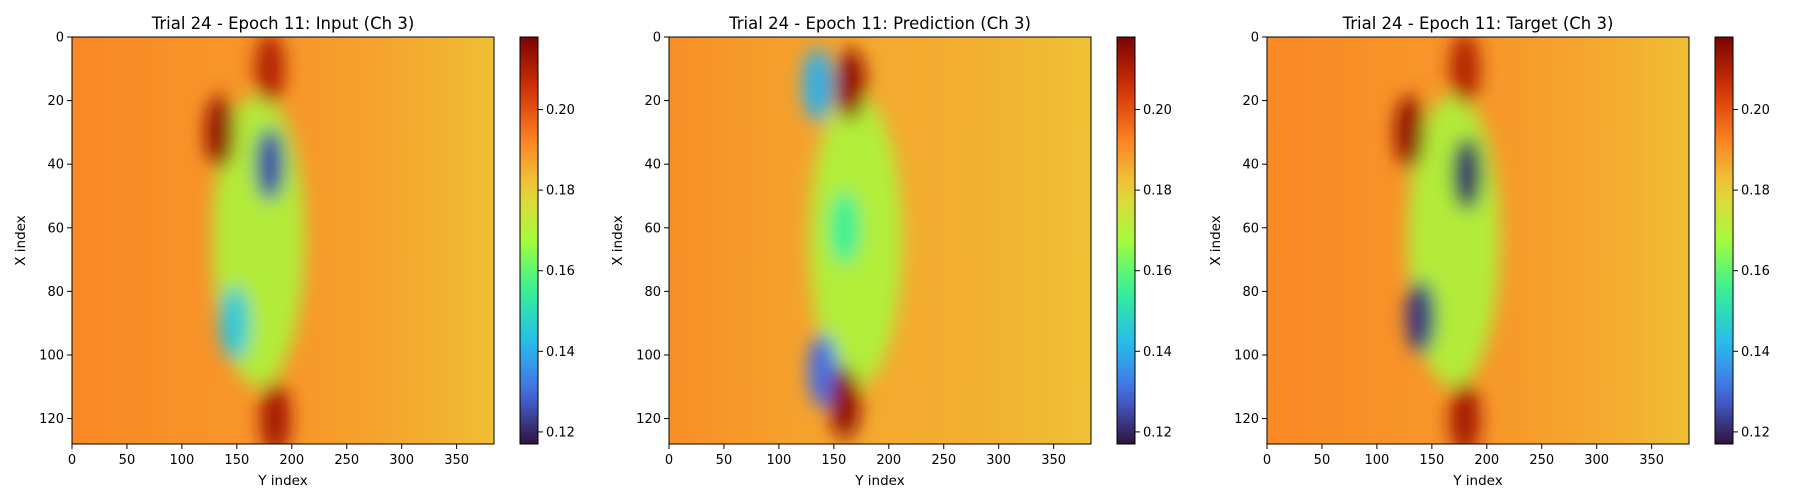 The width and height of the screenshot is (1800, 500). Describe the element at coordinates (879, 23) in the screenshot. I see `panel-title: Trial 24 - Epoch 11: Prediction (Ch 3)` at that location.